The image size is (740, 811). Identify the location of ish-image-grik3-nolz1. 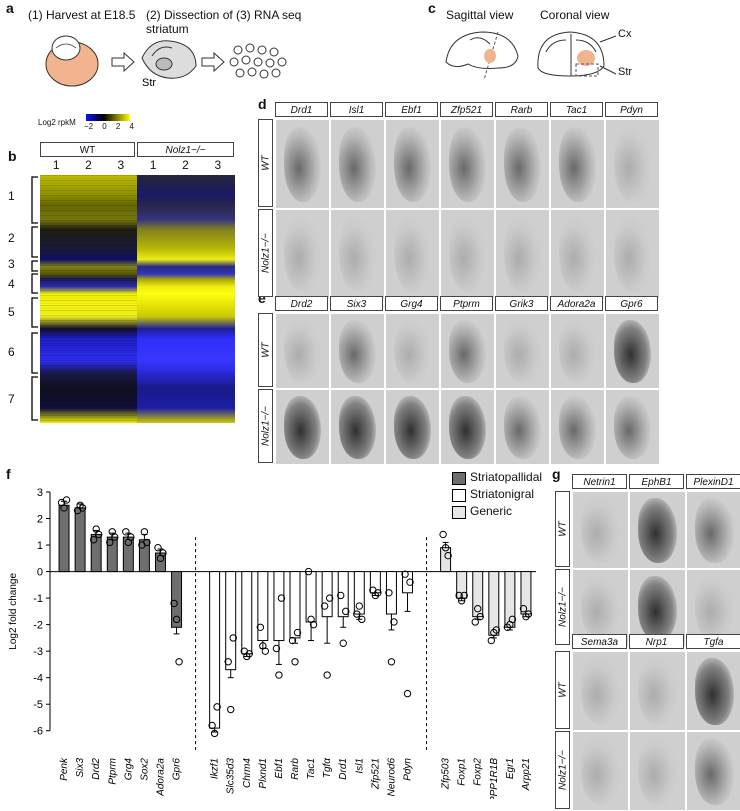
(522, 427).